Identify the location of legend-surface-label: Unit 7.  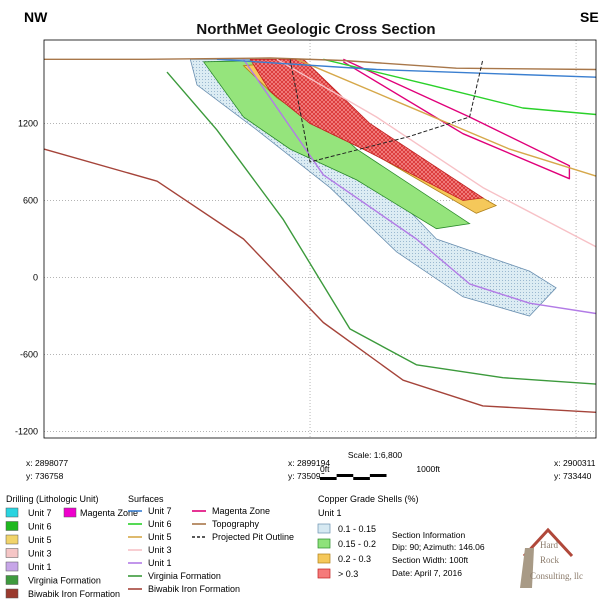
(160, 511).